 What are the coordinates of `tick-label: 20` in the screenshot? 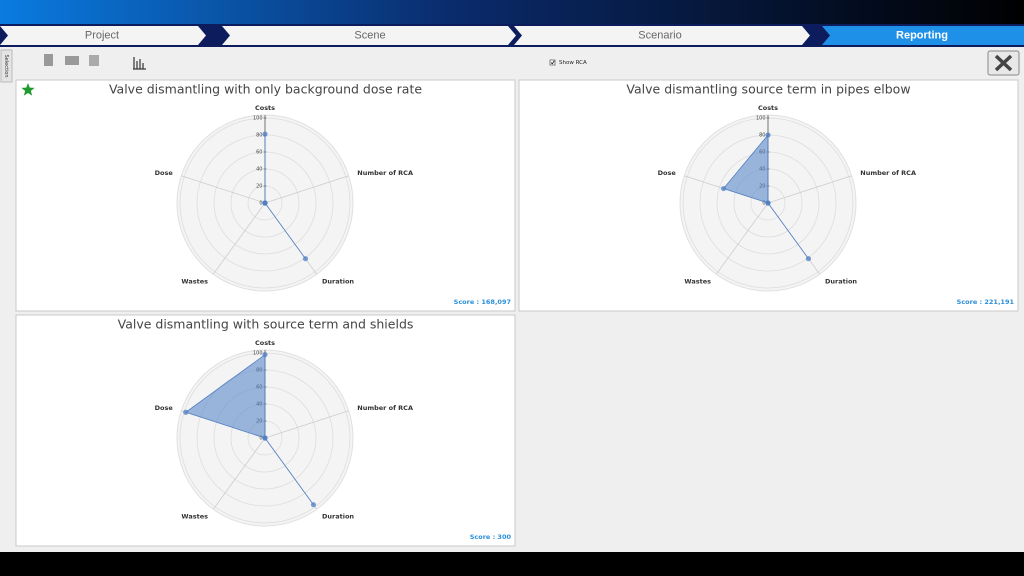 It's located at (259, 187).